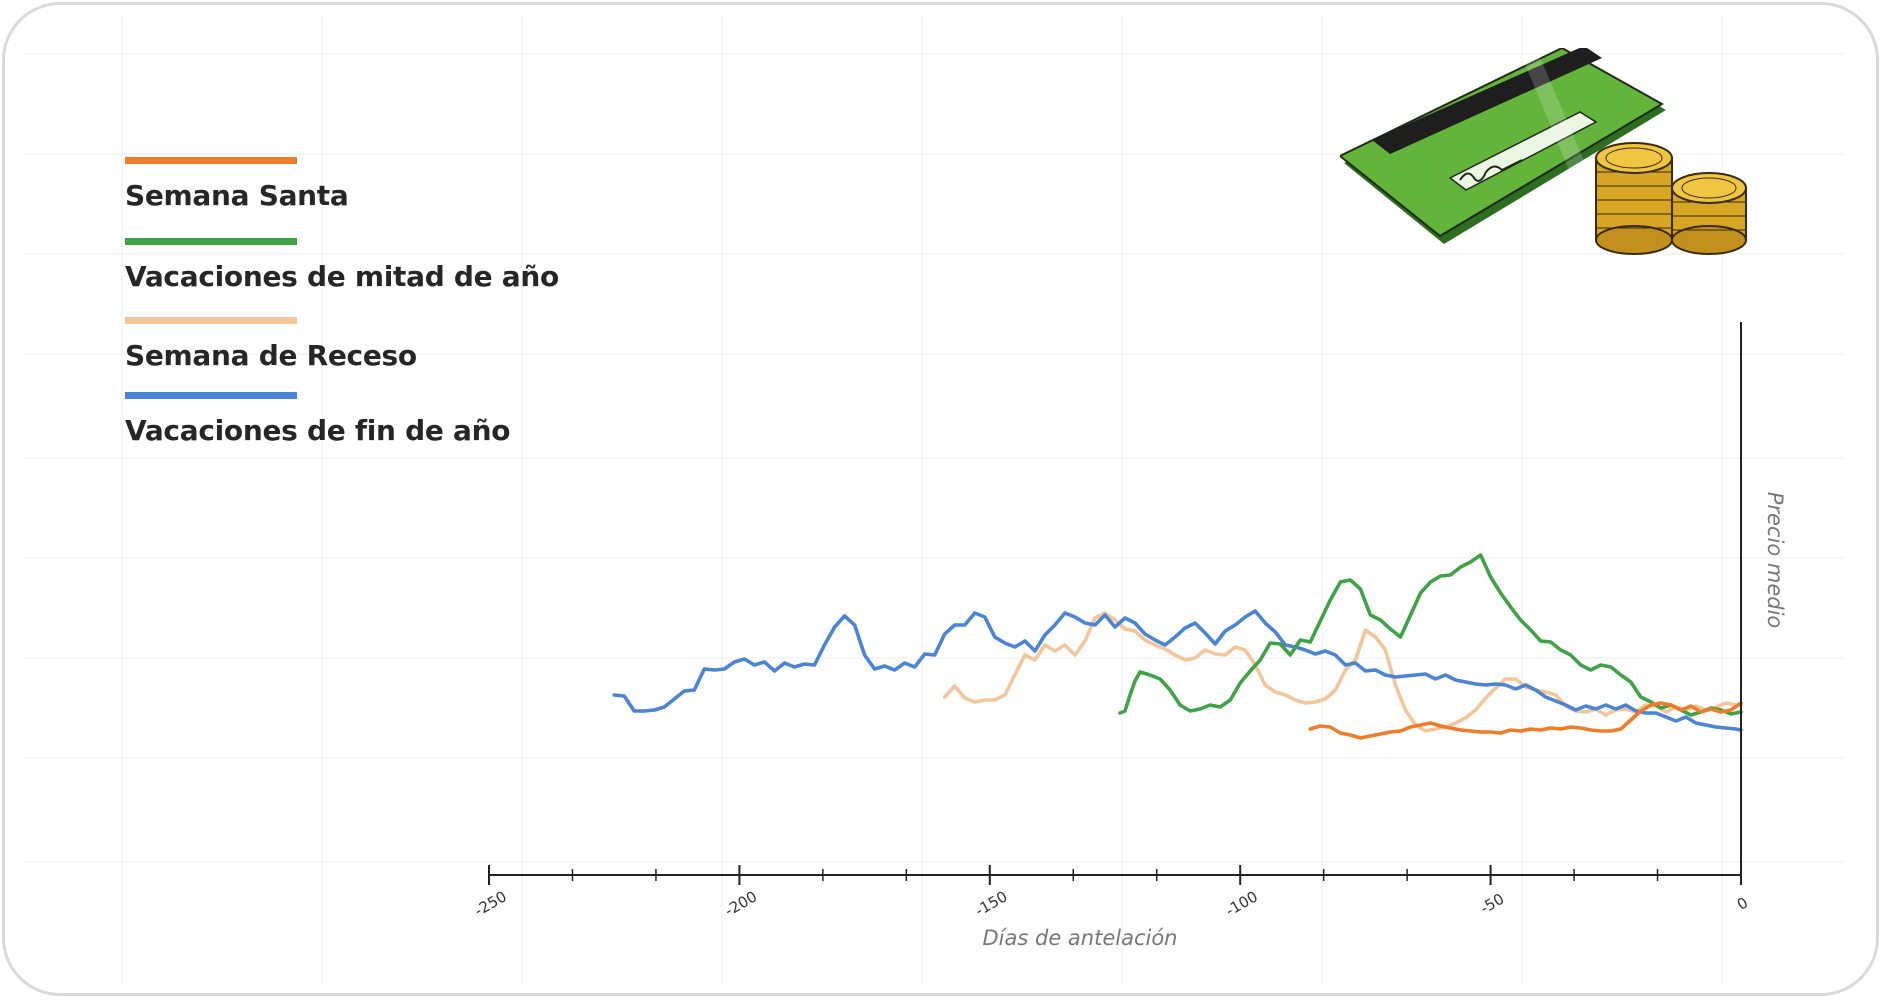 The width and height of the screenshot is (1885, 1002). What do you see at coordinates (342, 276) in the screenshot?
I see `legend-label: Vacaciones de mitad de año` at bounding box center [342, 276].